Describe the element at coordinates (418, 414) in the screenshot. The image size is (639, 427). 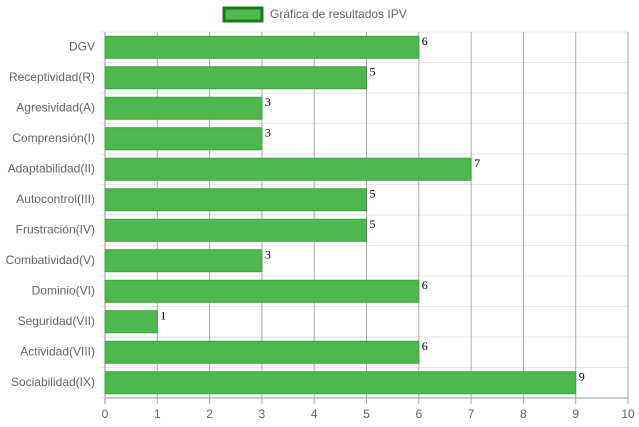
I see `x-tick-label: 6` at that location.